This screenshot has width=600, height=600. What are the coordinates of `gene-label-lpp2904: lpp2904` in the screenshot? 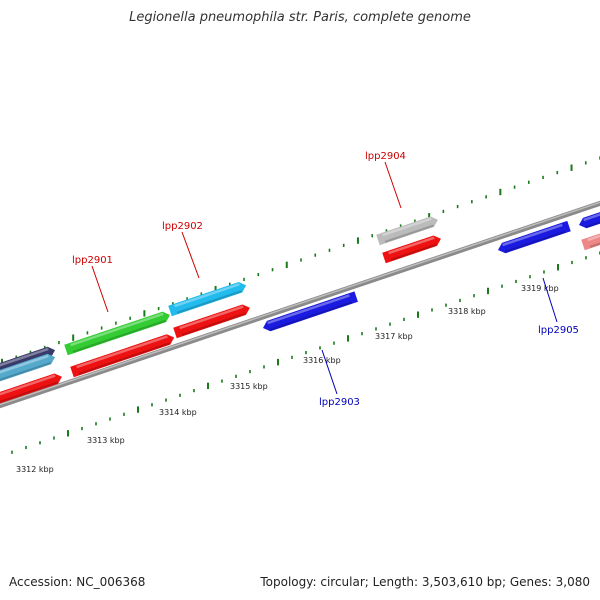 It's located at (385, 180).